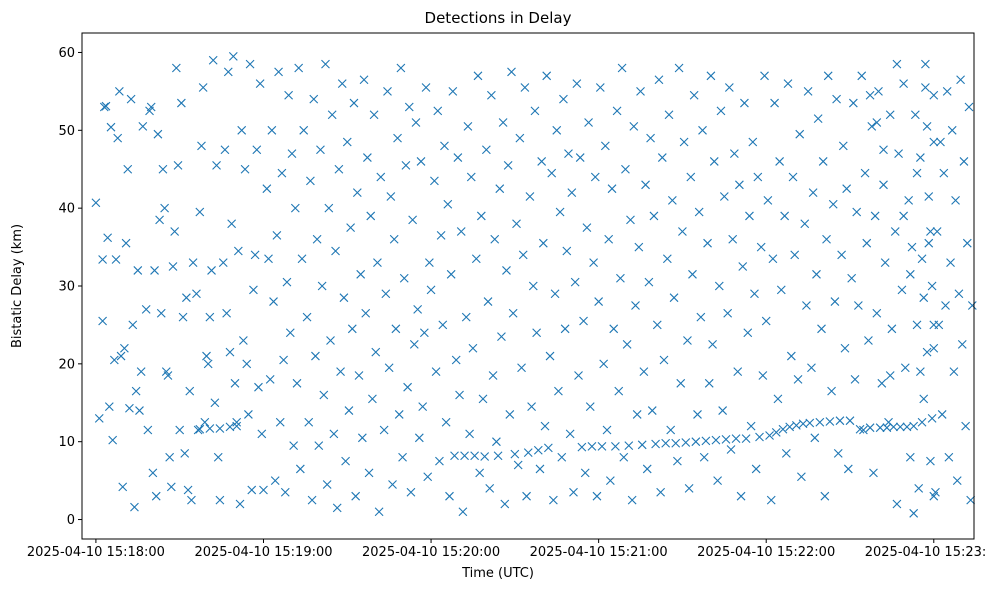 This screenshot has height=590, width=985. I want to click on x-tick-label: 2025-04-10 15:20:00, so click(431, 552).